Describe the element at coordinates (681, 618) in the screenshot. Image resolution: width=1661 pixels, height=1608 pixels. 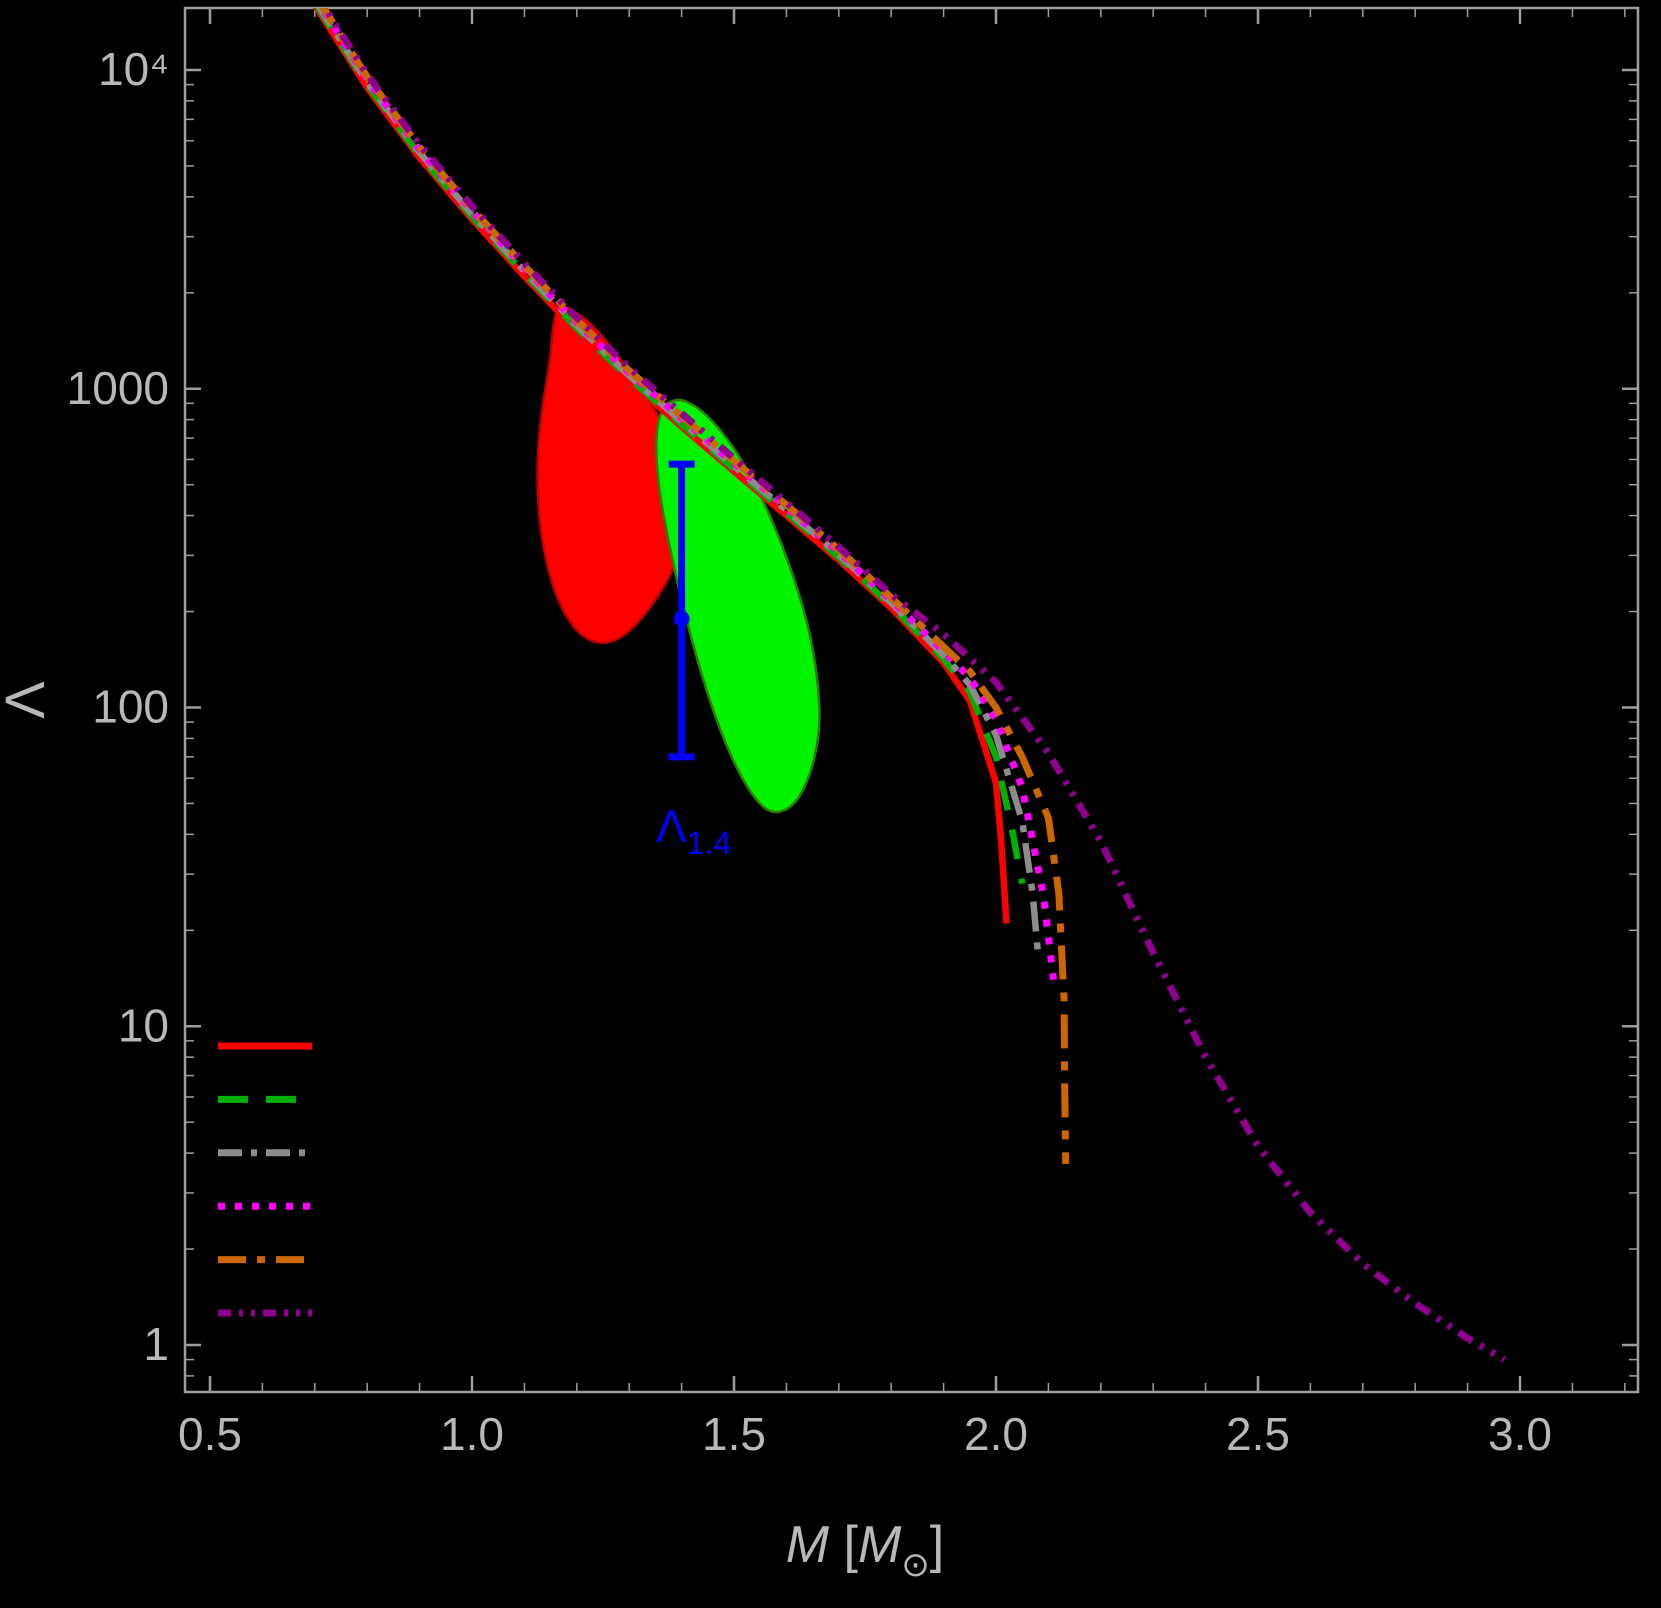
I see `errorbar-center-dot` at that location.